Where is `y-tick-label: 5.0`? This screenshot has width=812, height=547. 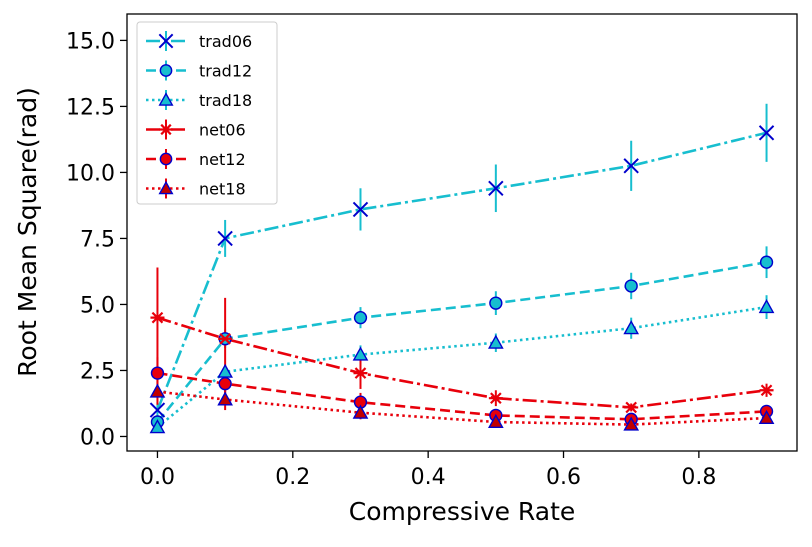 y-tick-label: 5.0 is located at coordinates (97, 305).